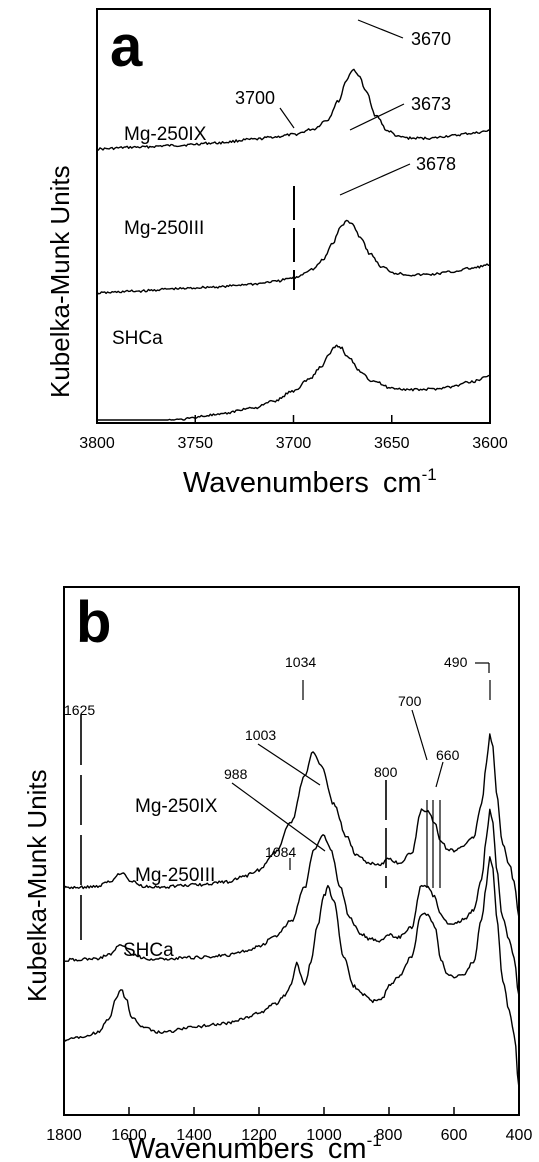 This screenshot has height=1162, width=539. What do you see at coordinates (60, 281) in the screenshot?
I see `a-y-axis-label: Kubelka-Munk Units` at bounding box center [60, 281].